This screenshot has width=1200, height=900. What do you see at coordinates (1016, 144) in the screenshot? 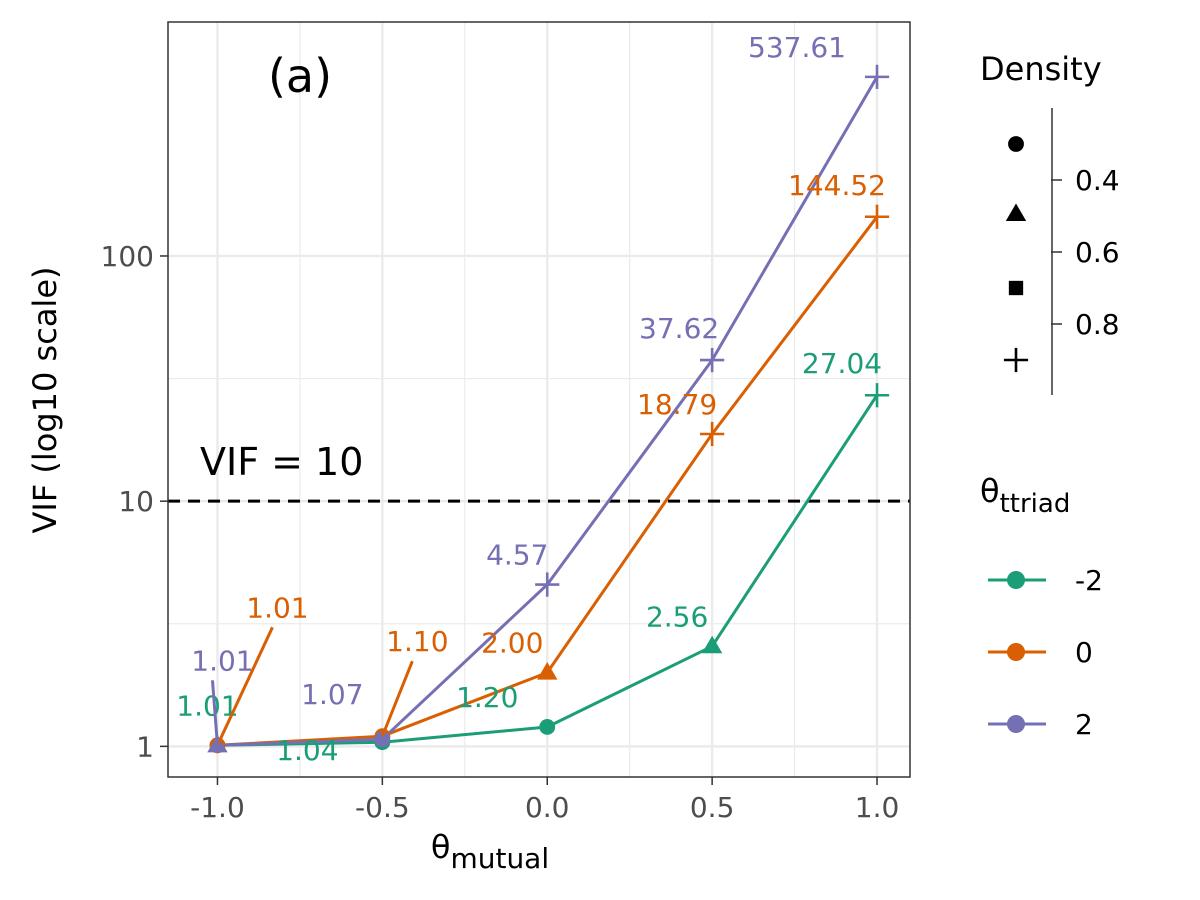
I see `legend-density-circle-icon` at bounding box center [1016, 144].